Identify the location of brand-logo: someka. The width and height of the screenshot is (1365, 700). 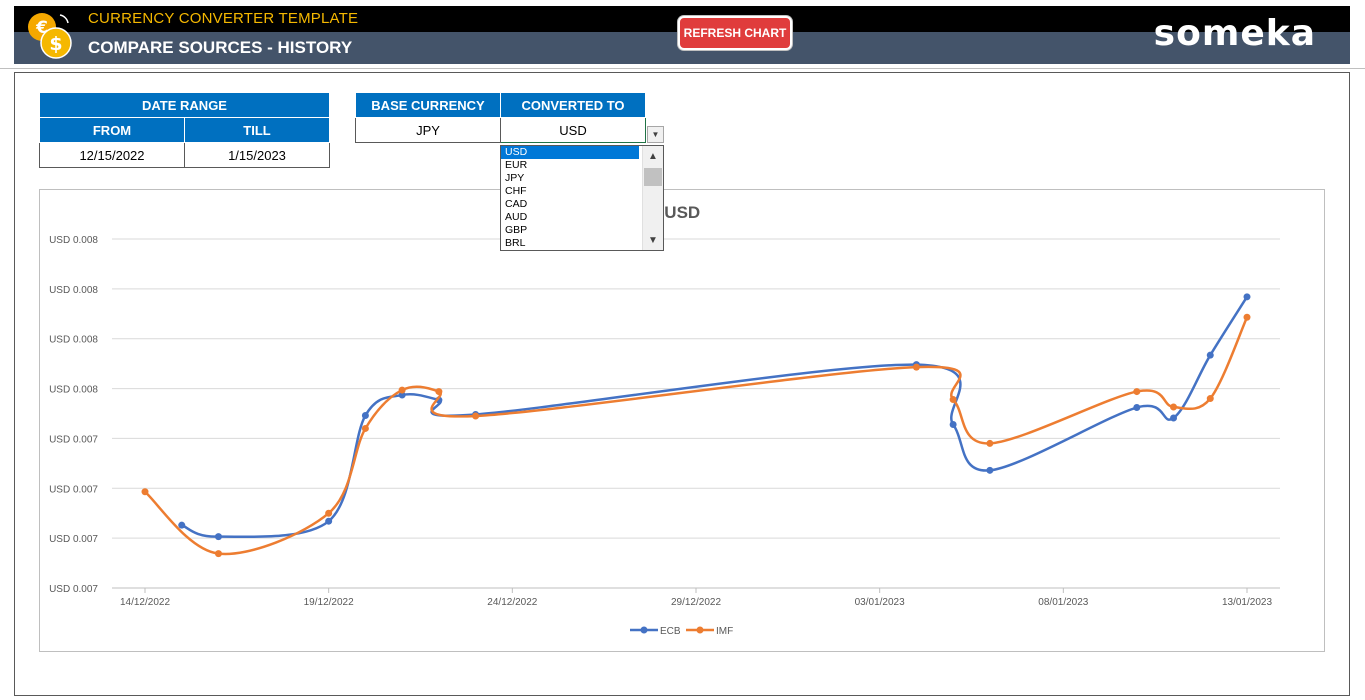
(1234, 33).